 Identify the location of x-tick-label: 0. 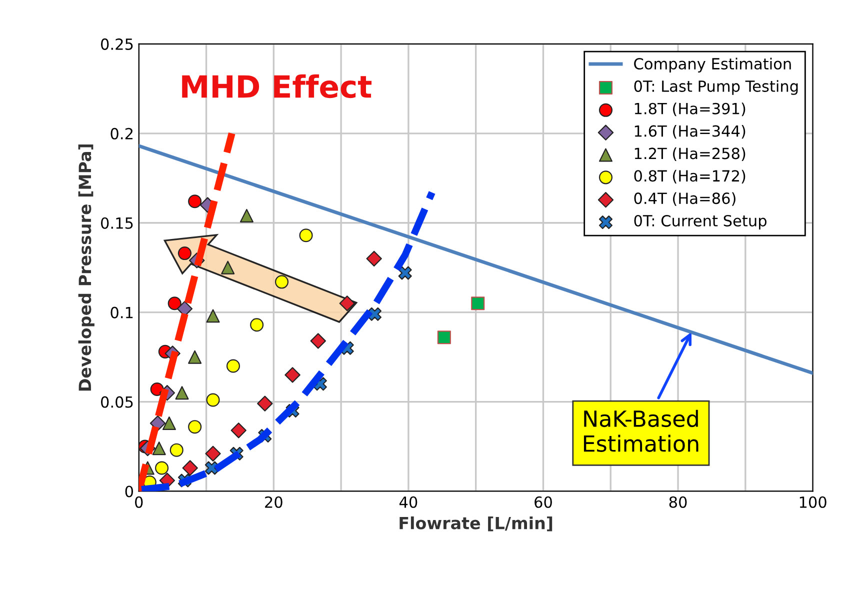
(139, 502).